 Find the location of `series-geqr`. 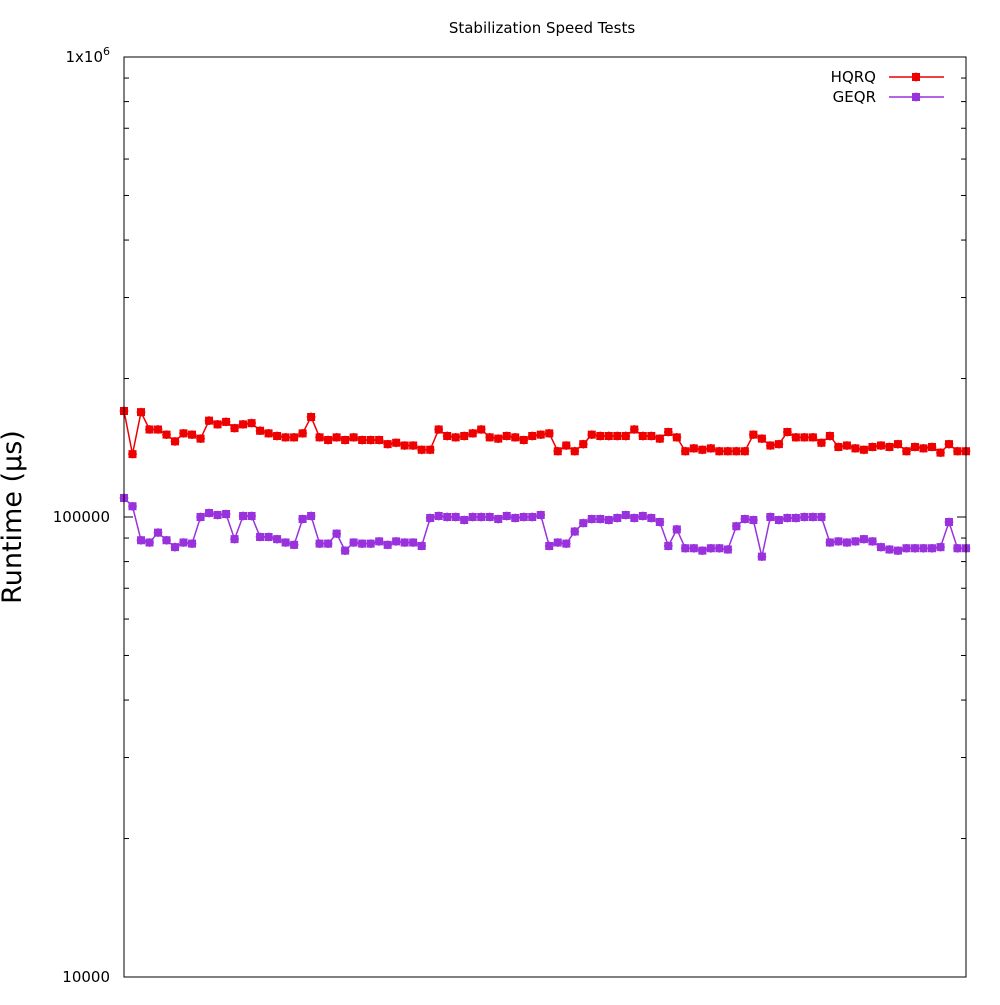

series-geqr is located at coordinates (545, 527).